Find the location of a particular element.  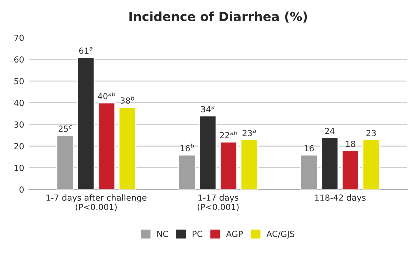

data-label: 38$^{b}$ is located at coordinates (127, 100).